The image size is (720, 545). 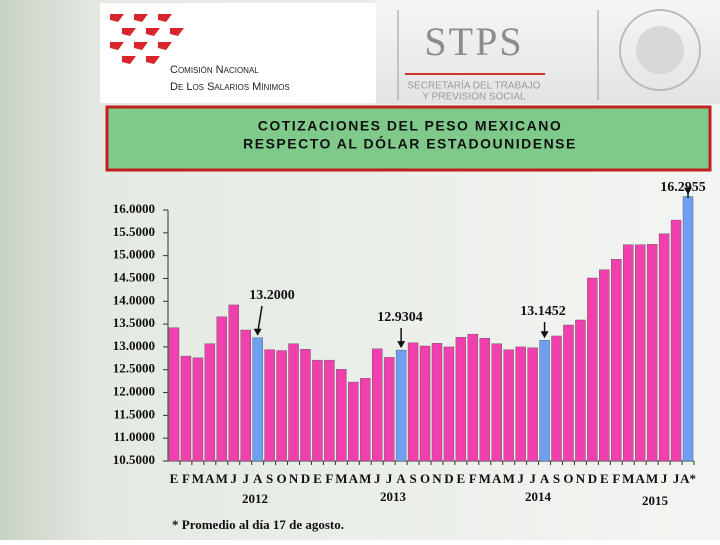 What do you see at coordinates (134, 276) in the screenshot?
I see `y-tick-label: 14.5000` at bounding box center [134, 276].